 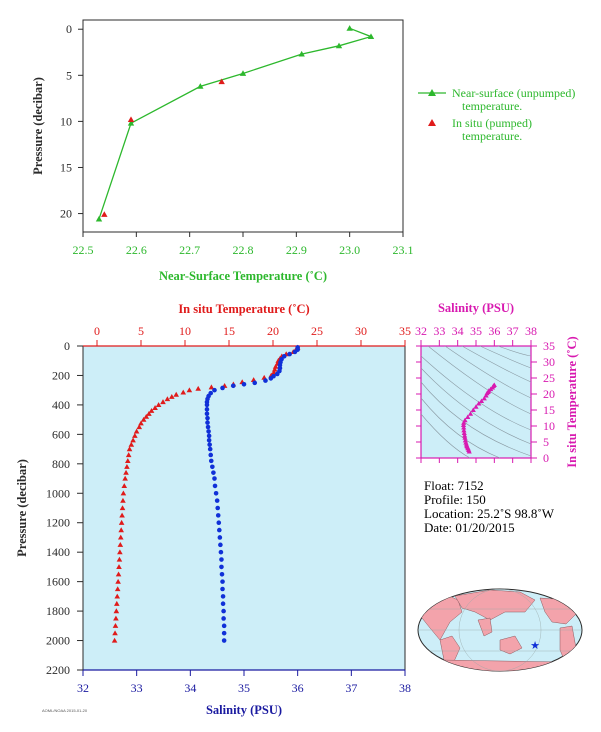 What do you see at coordinates (252, 335) in the screenshot?
I see `temperature-ticks: 0 5 10 15 20 25 30 35` at bounding box center [252, 335].